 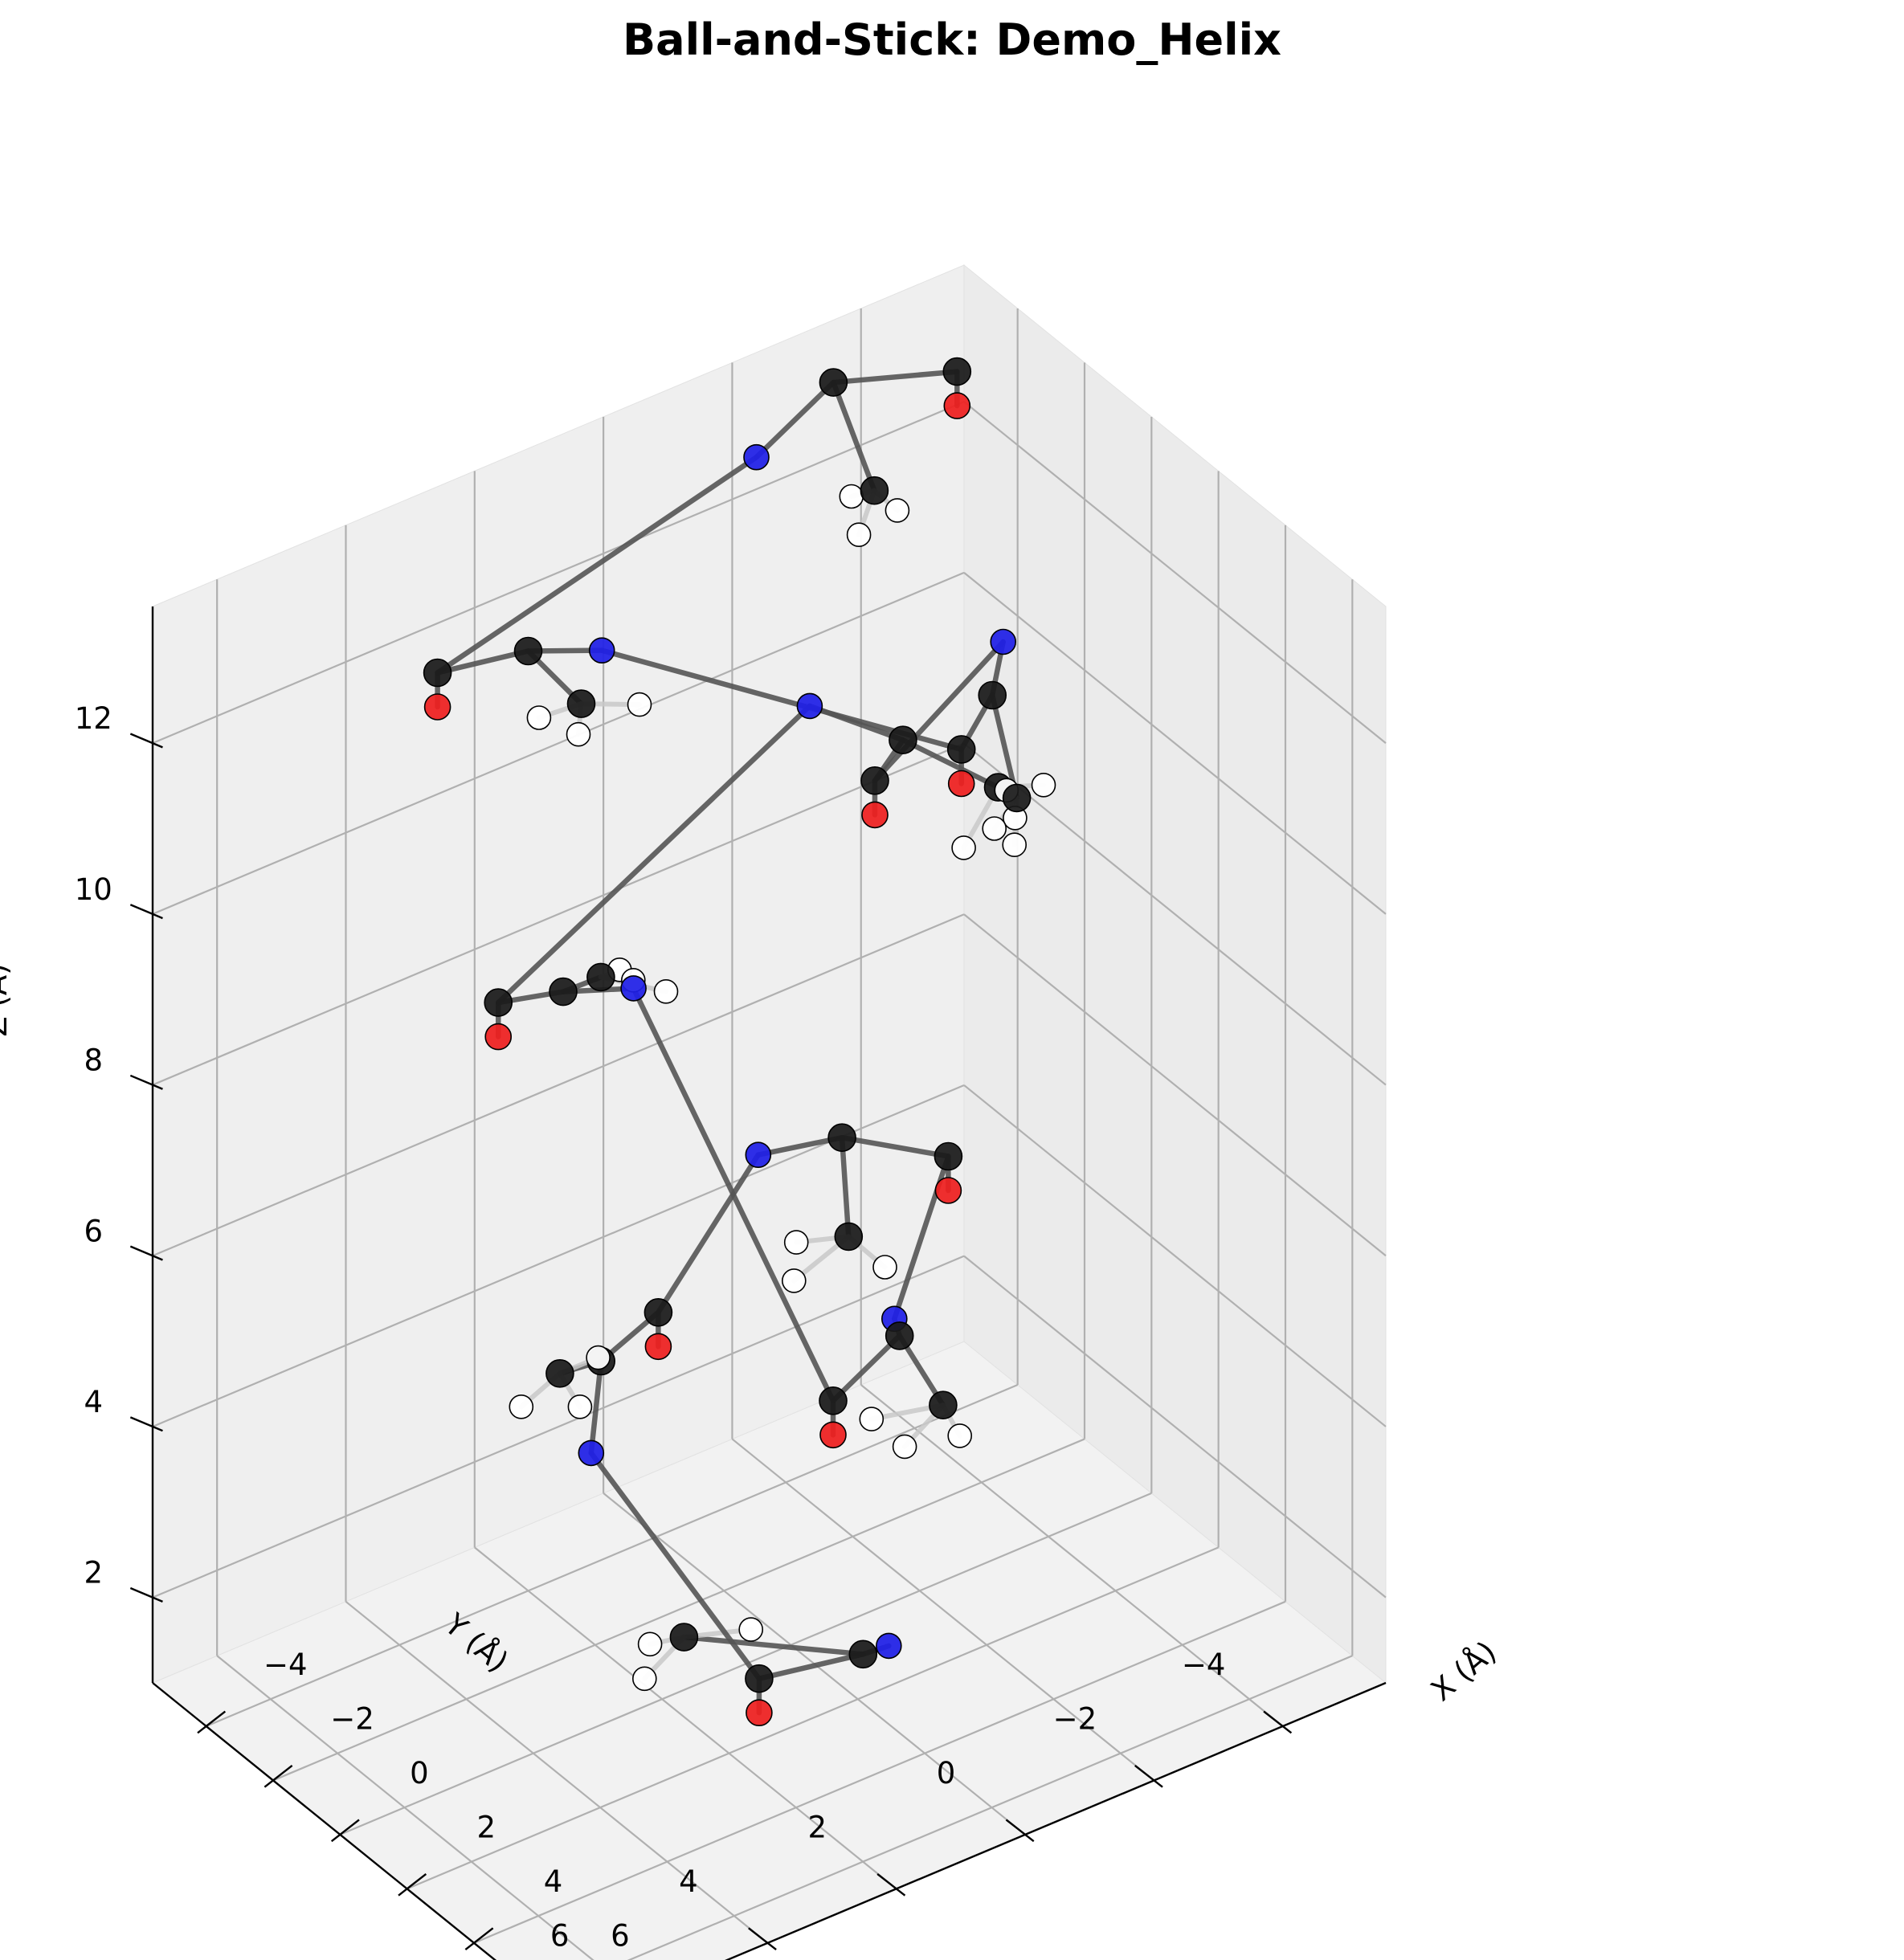 I want to click on y-tick-label: −2, so click(x=1075, y=1720).